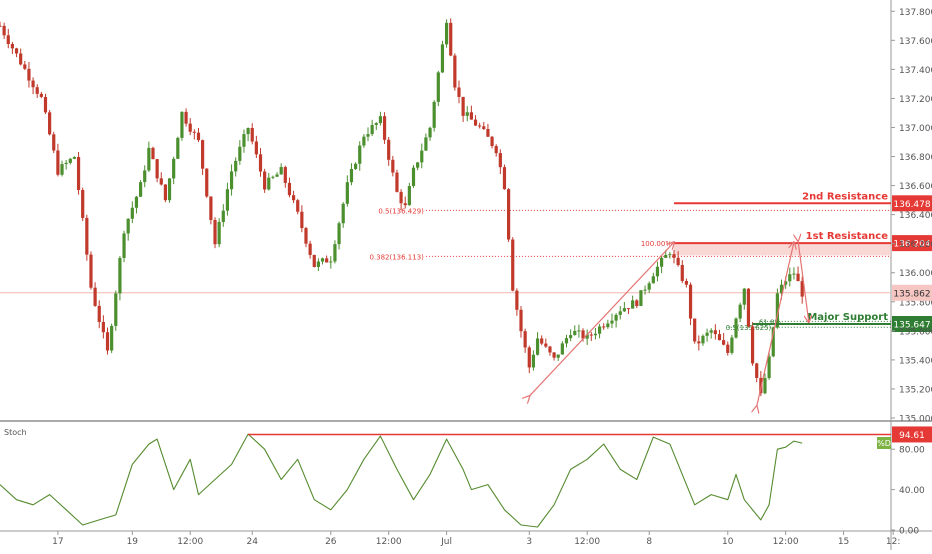 The height and width of the screenshot is (554, 932). Describe the element at coordinates (893, 542) in the screenshot. I see `time-tick-label: 12:` at that location.